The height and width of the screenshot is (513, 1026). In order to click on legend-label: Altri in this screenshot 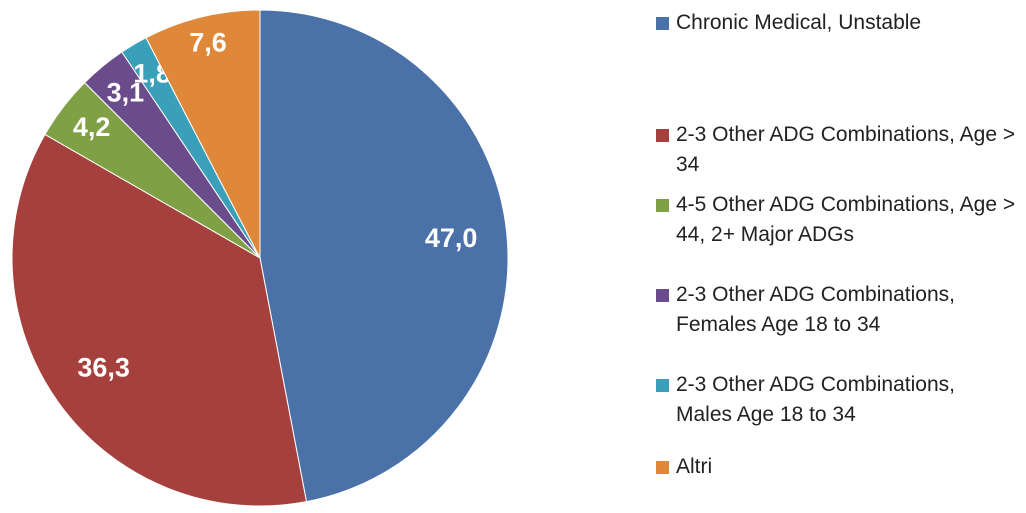, I will do `click(694, 466)`.